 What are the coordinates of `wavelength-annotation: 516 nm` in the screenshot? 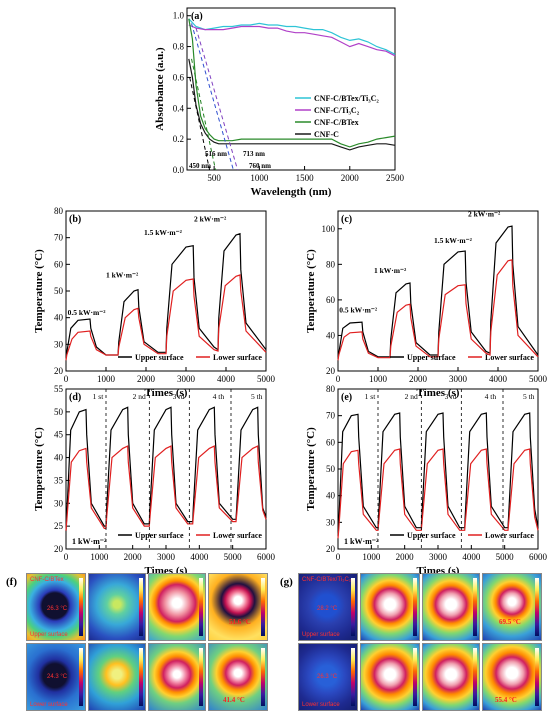 It's located at (216, 154).